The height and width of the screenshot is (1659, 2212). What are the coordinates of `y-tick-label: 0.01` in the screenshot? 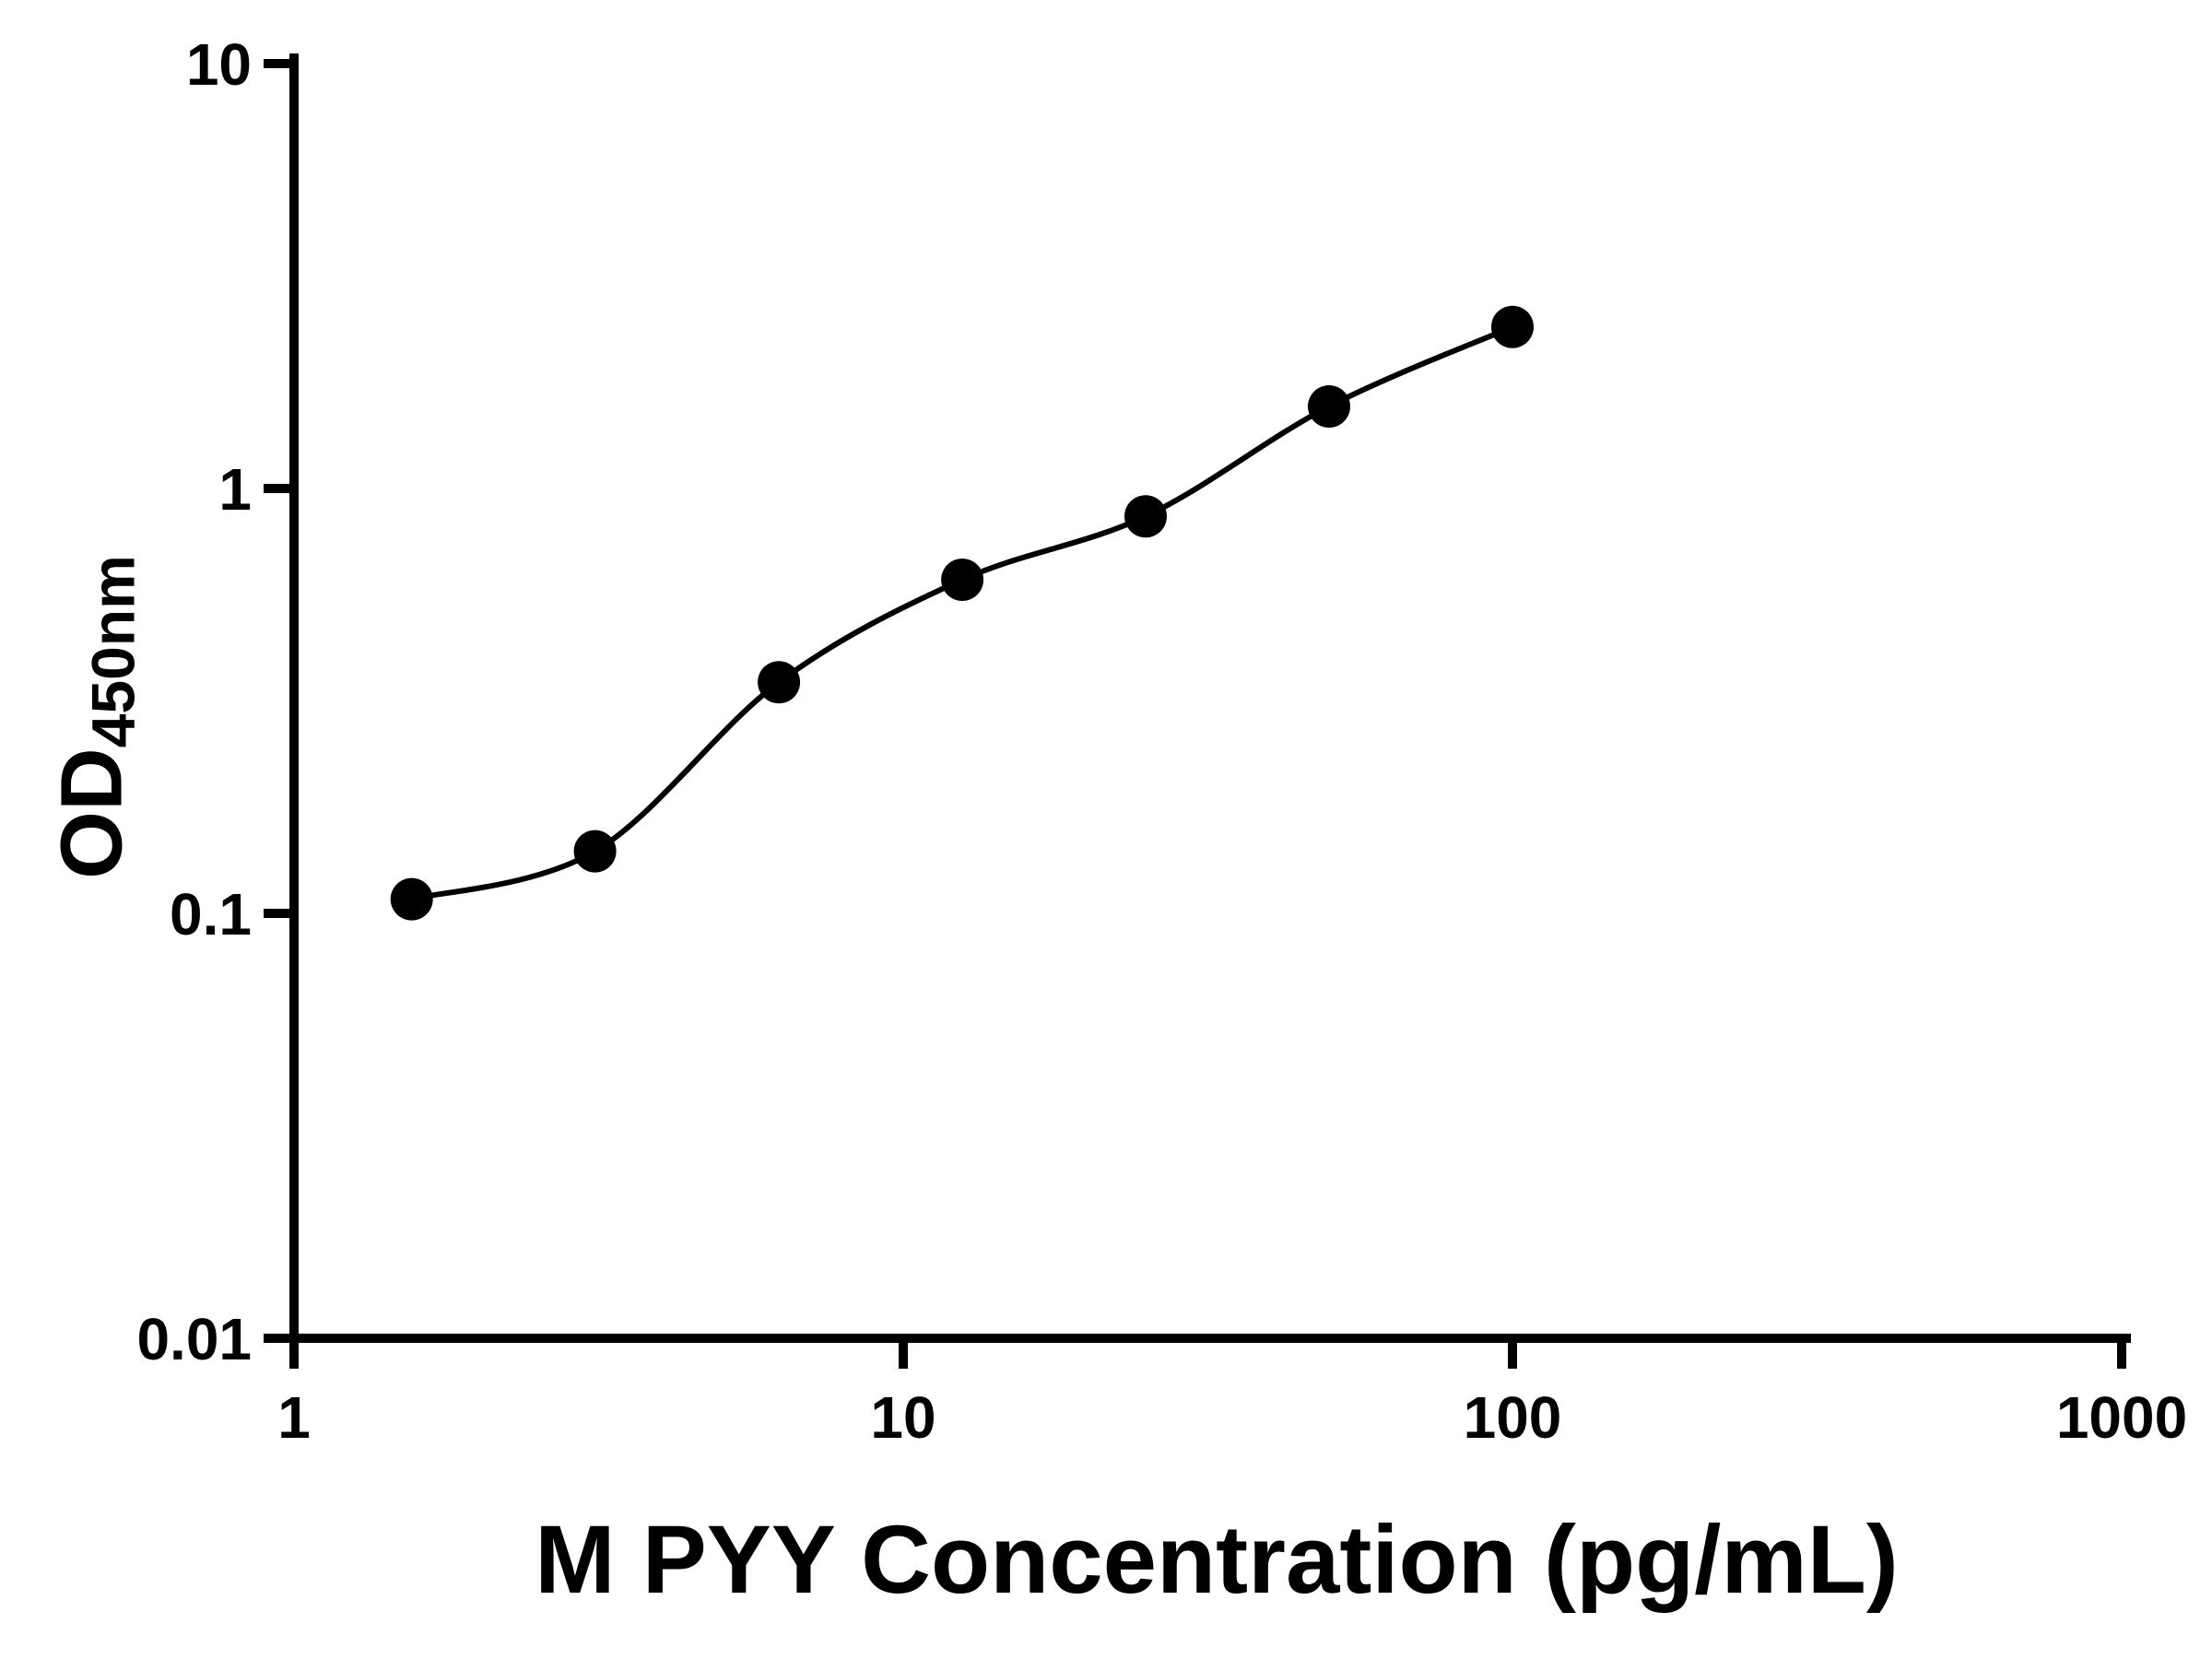 It's located at (194, 1339).